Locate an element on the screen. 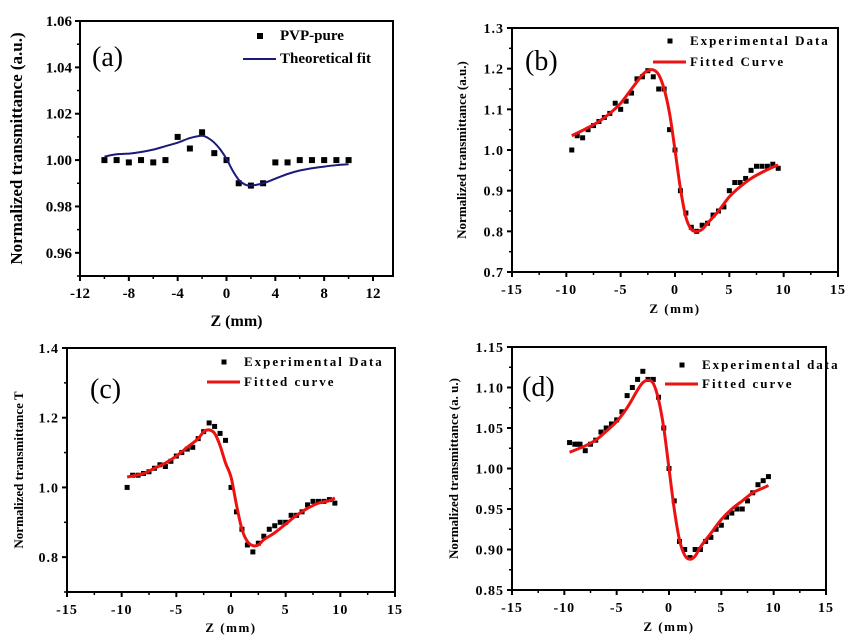 This screenshot has width=853, height=636. y-tick-label: 1.02 is located at coordinates (59, 115).